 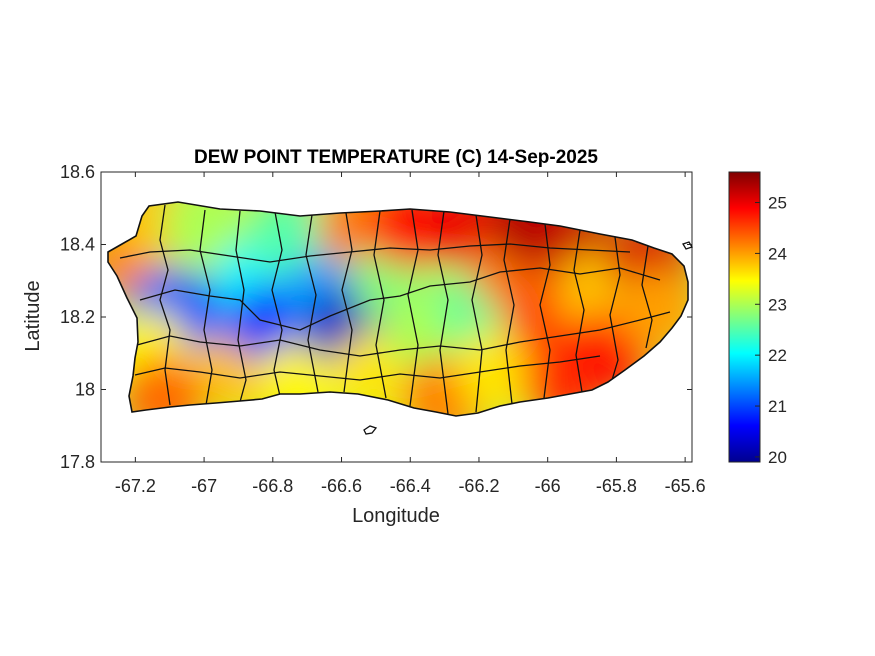 What do you see at coordinates (777, 457) in the screenshot?
I see `colorbar-tick-label: 20` at bounding box center [777, 457].